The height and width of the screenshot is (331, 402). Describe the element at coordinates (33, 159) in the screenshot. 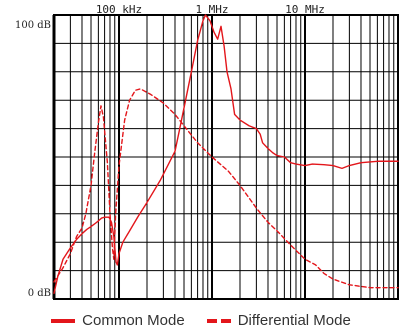

I see `y-tick-labels: 100 dB 0 dB` at that location.